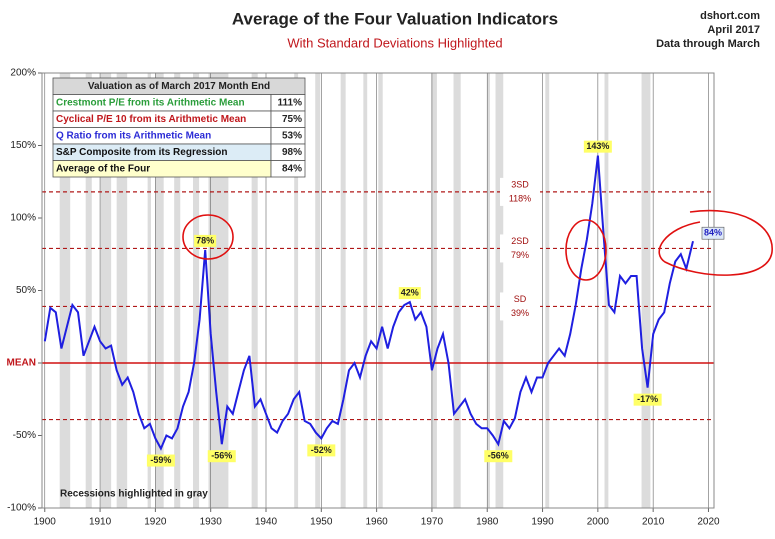  Describe the element at coordinates (266, 522) in the screenshot. I see `x-tick-label: 1940` at that location.